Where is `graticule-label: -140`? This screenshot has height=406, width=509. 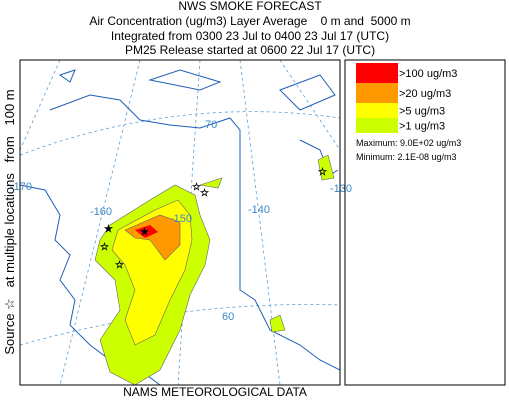 graticule-label: -140 is located at coordinates (259, 210).